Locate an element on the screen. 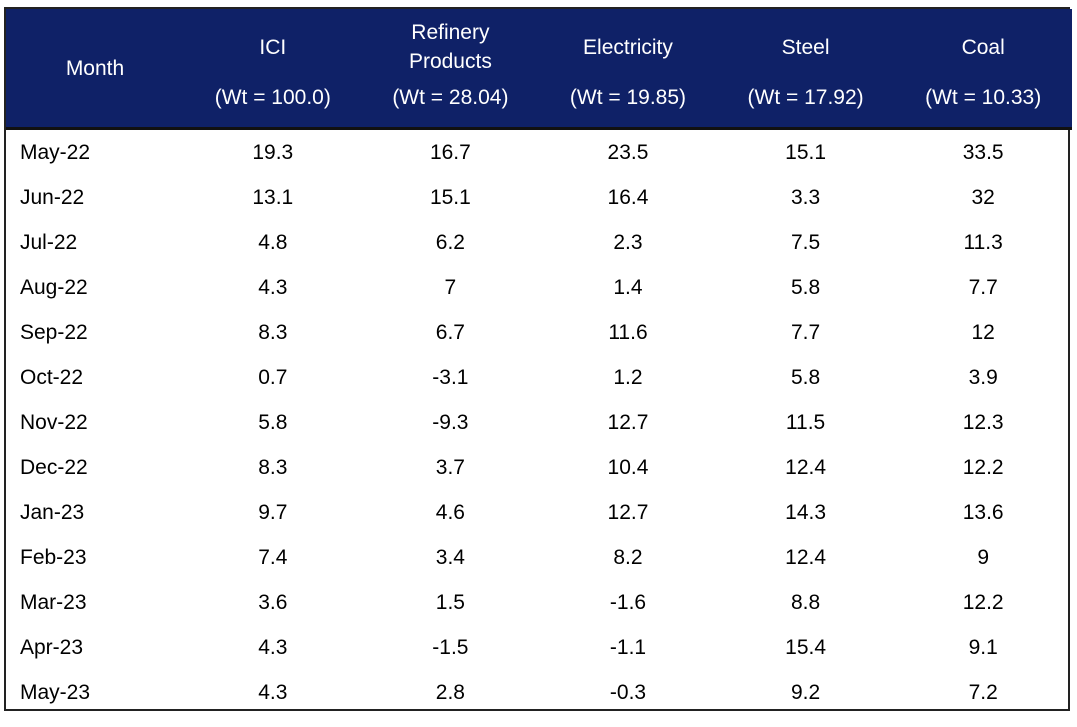 The width and height of the screenshot is (1077, 727). header-electricity: Electricity is located at coordinates (628, 47).